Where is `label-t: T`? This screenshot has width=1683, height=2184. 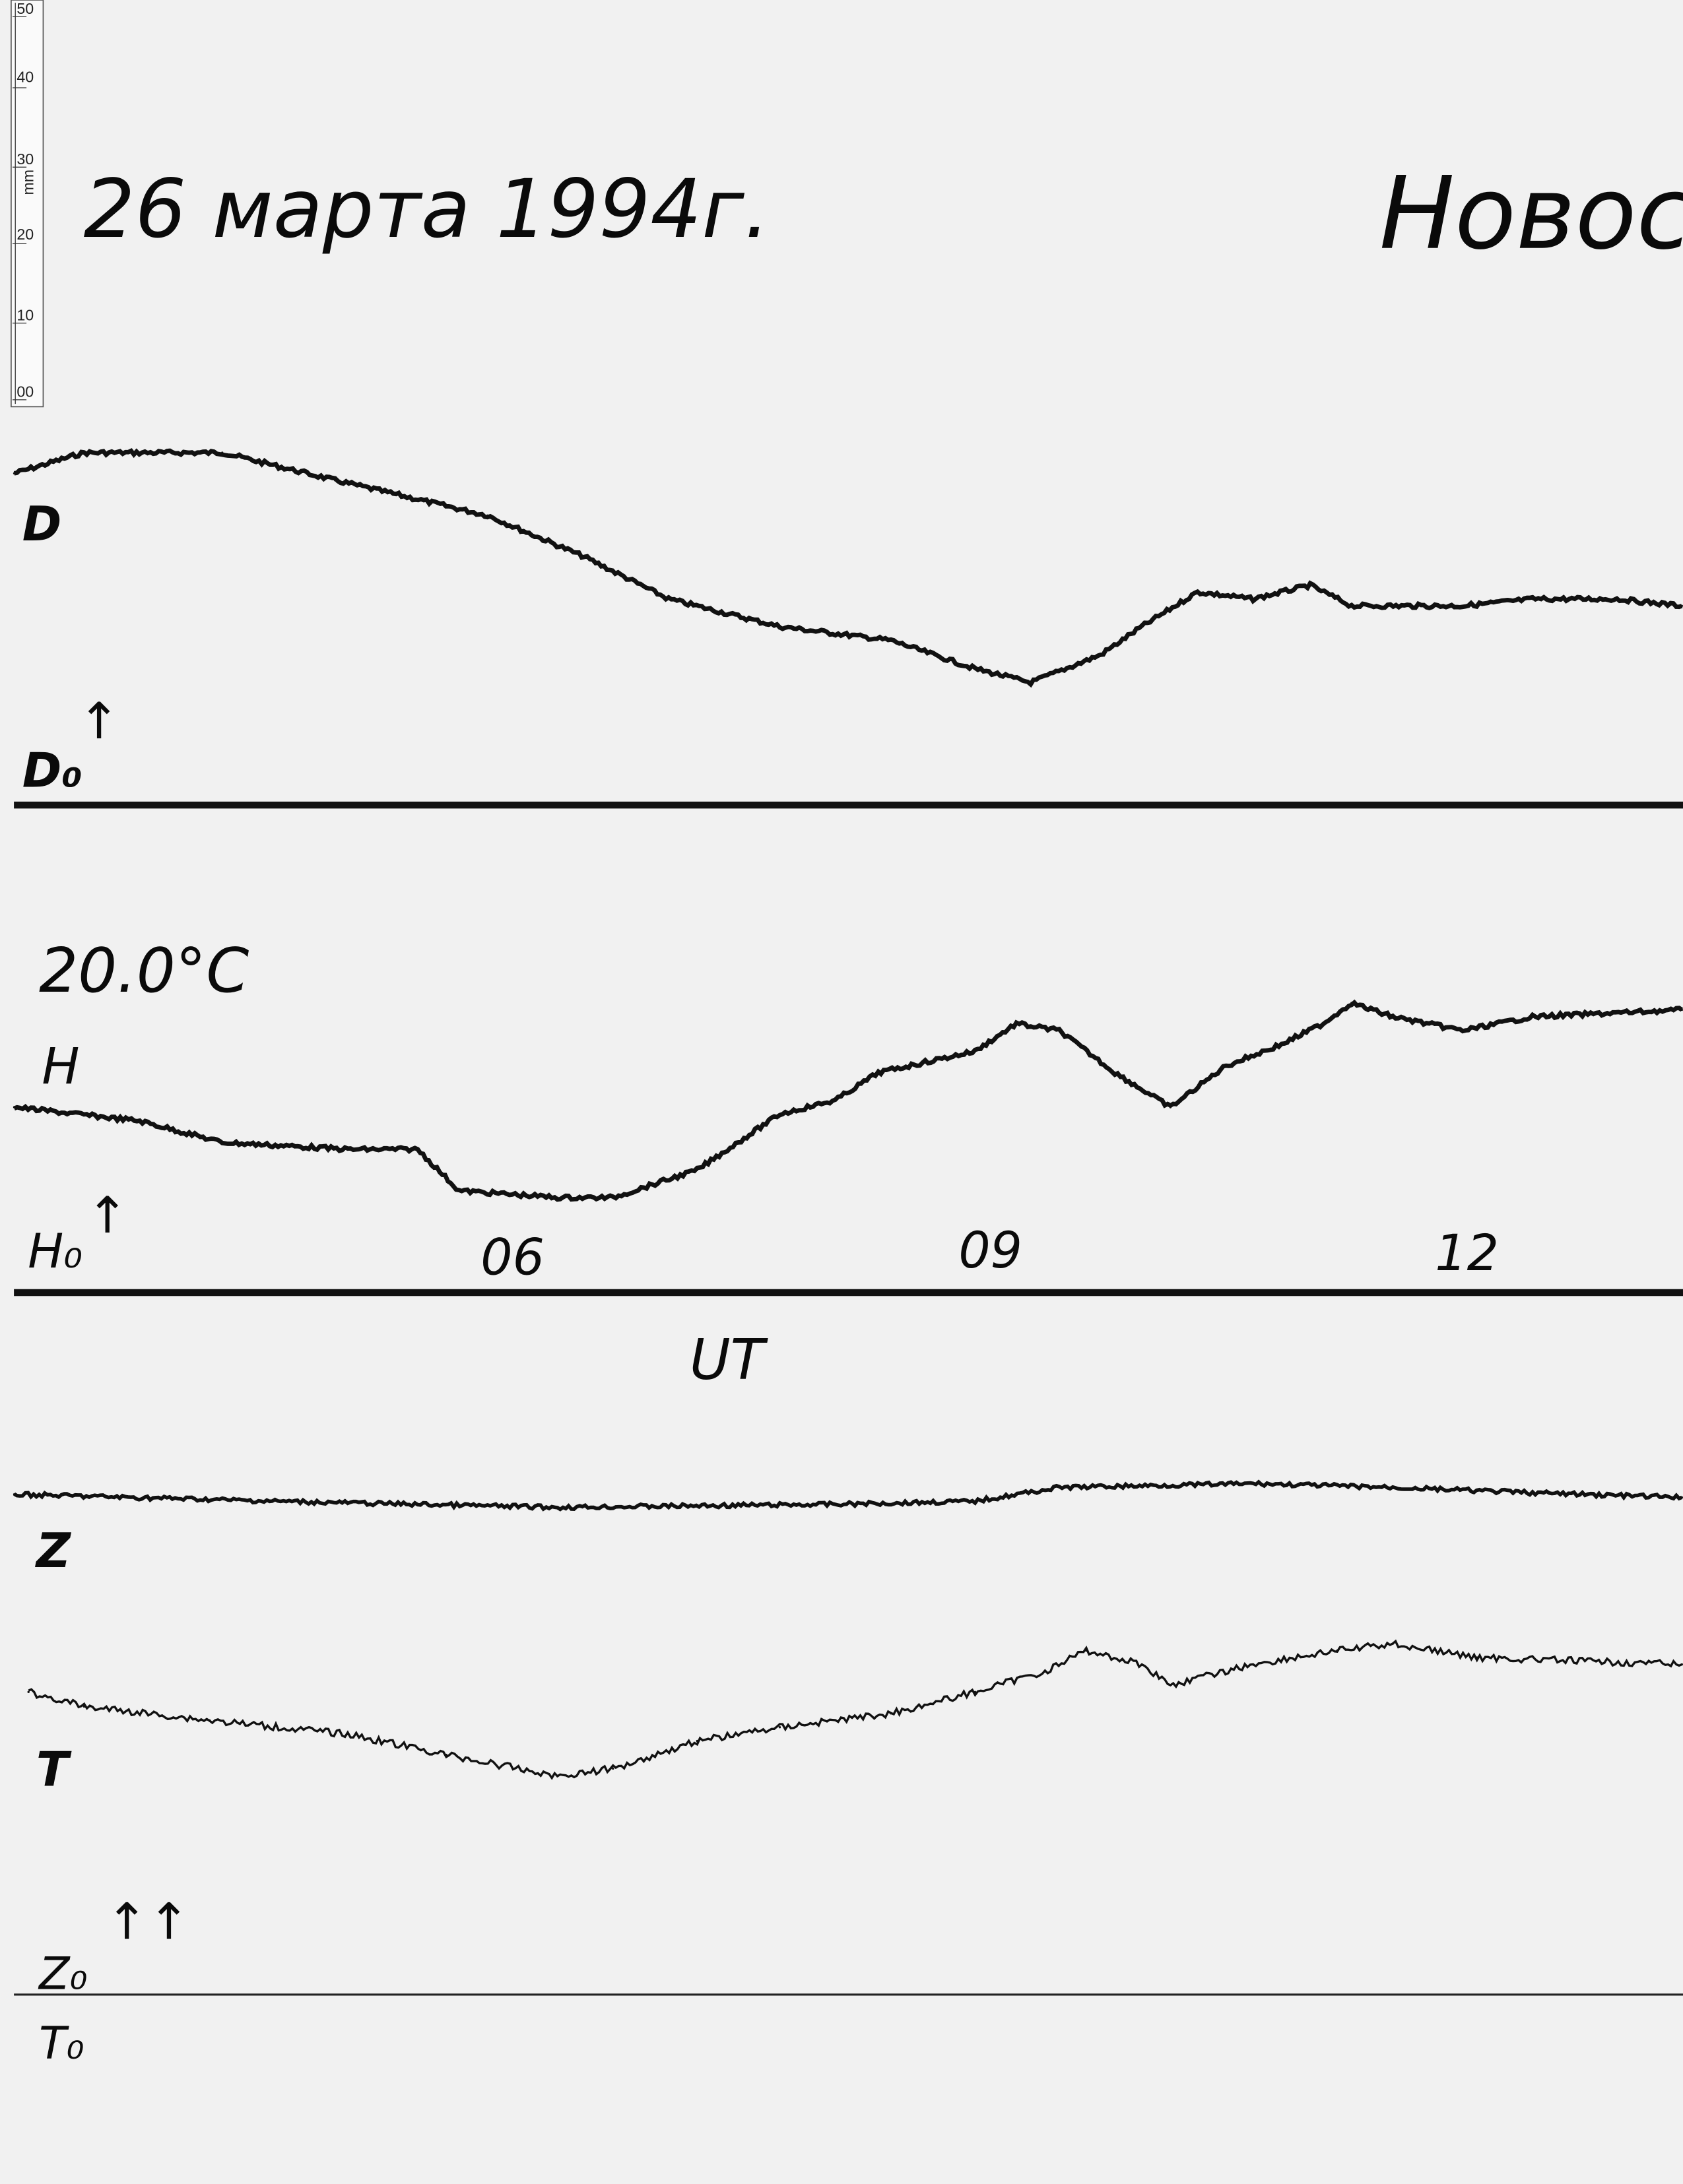
label-t: T is located at coordinates (54, 1769).